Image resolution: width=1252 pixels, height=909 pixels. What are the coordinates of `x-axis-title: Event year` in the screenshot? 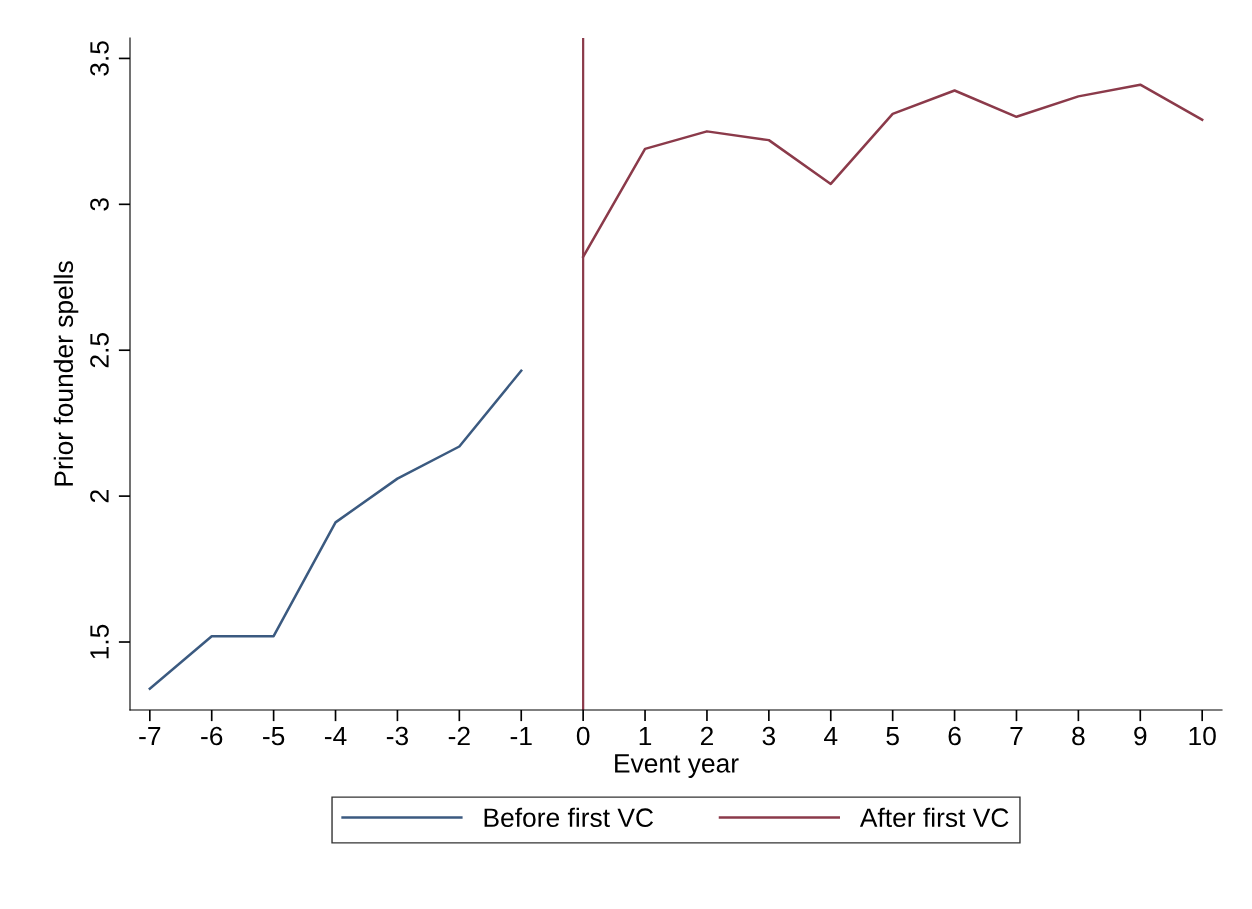 It's located at (677, 766).